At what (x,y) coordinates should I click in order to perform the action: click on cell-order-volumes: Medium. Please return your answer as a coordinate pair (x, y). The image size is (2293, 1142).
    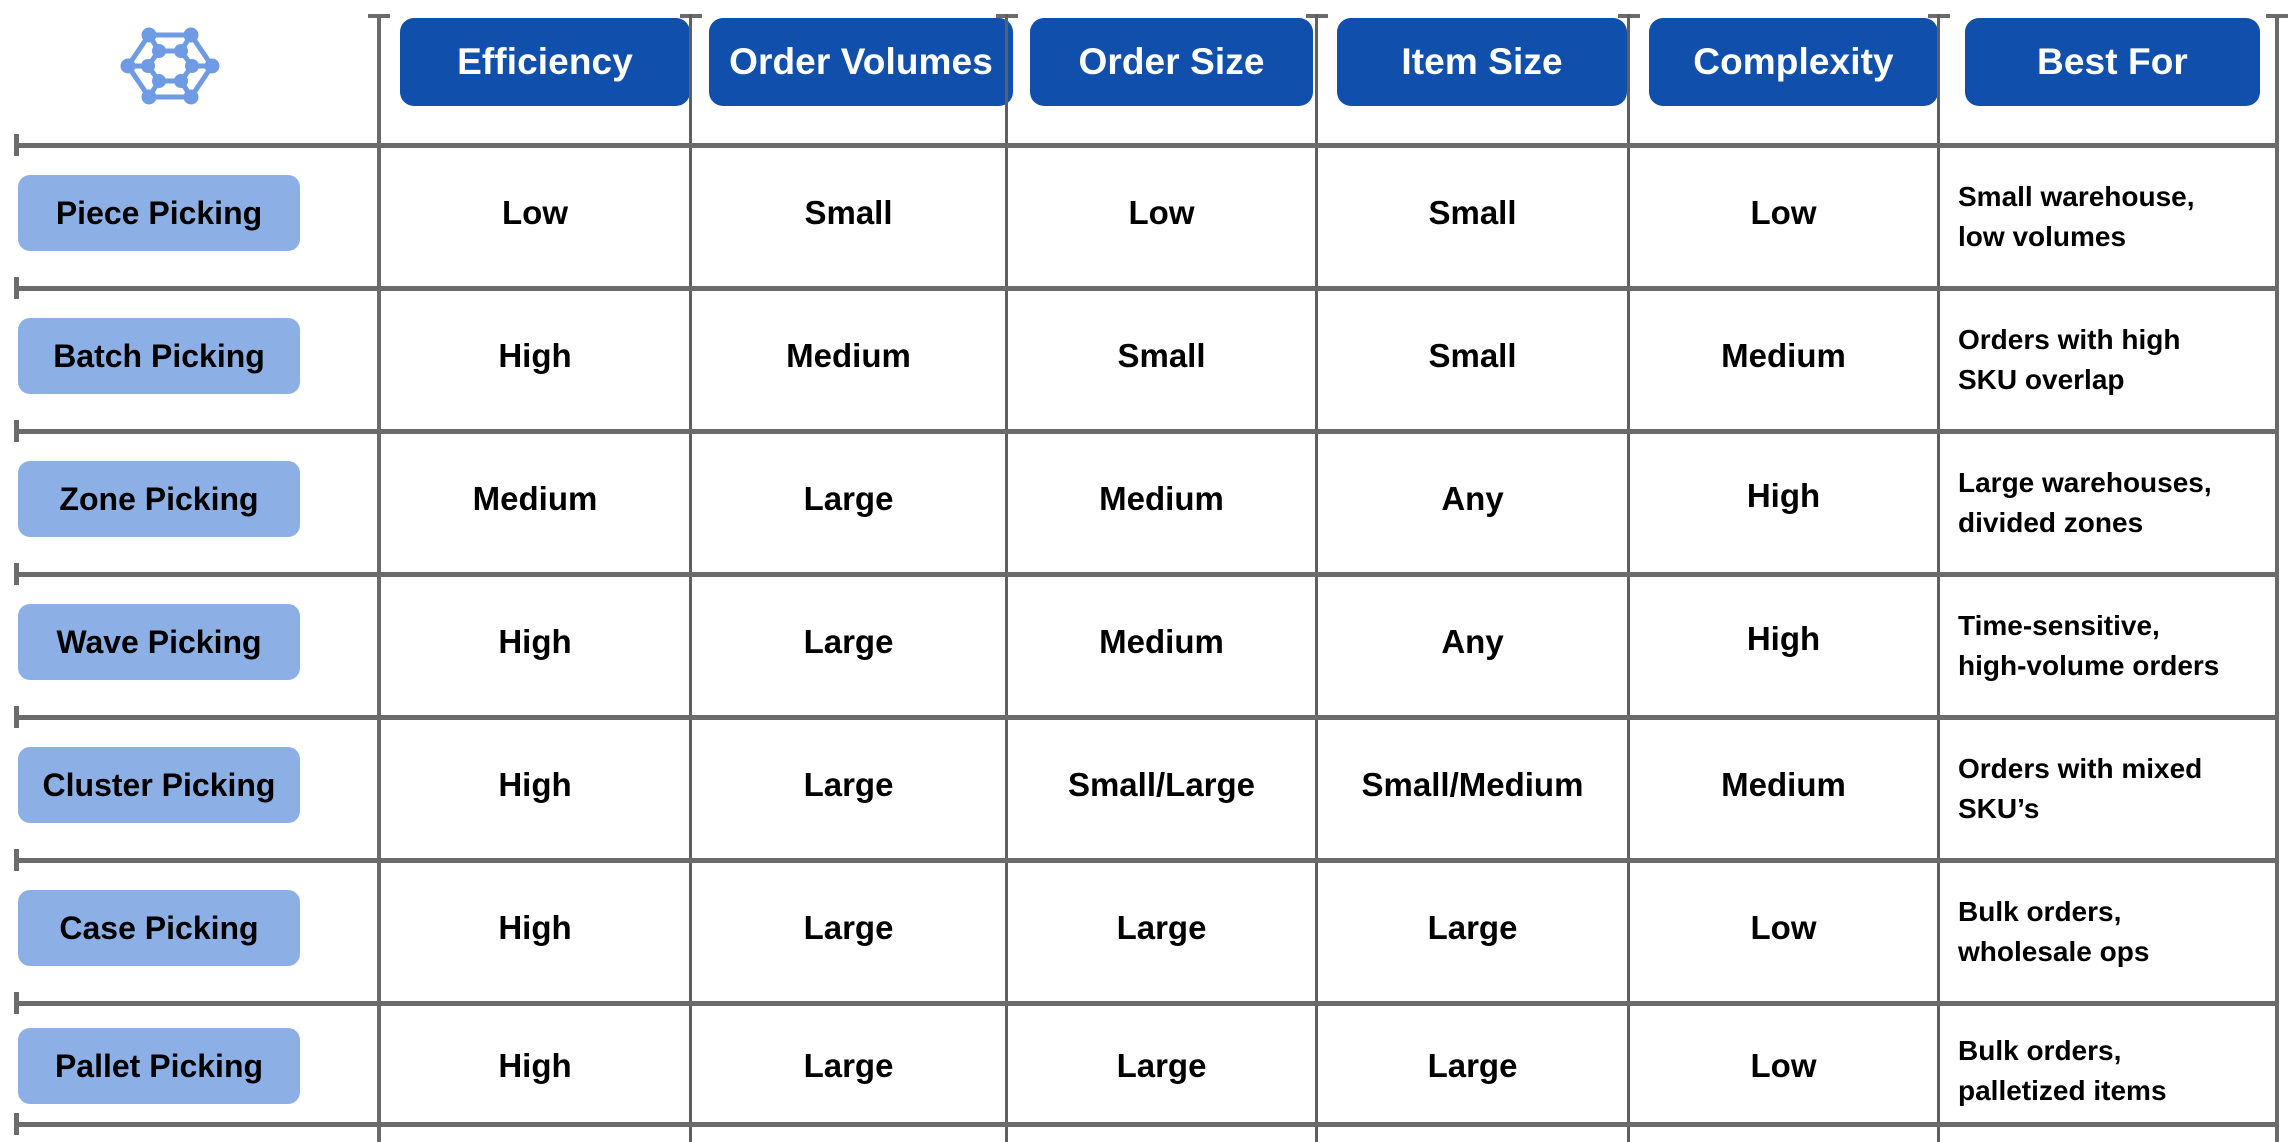
    Looking at the image, I should click on (848, 355).